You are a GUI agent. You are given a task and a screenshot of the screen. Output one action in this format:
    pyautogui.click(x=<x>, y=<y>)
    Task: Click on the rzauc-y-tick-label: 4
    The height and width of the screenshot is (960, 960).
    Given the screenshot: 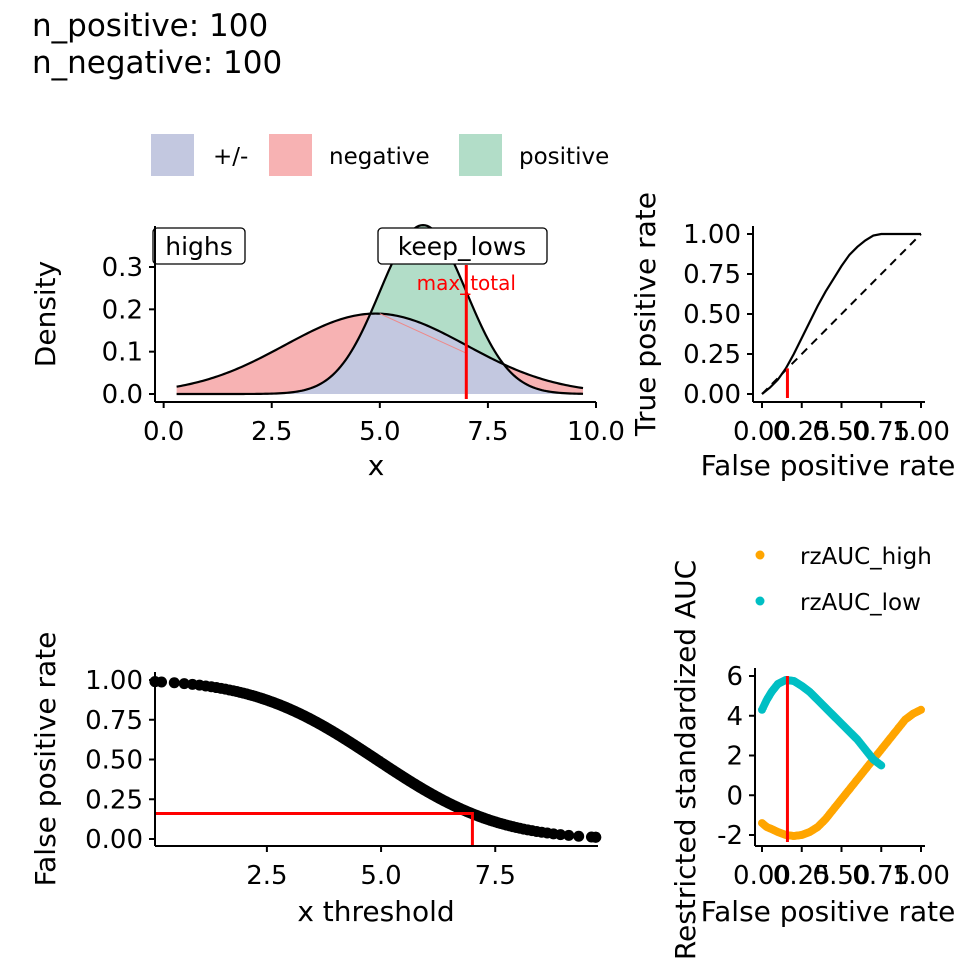 What is the action you would take?
    pyautogui.click(x=734, y=717)
    